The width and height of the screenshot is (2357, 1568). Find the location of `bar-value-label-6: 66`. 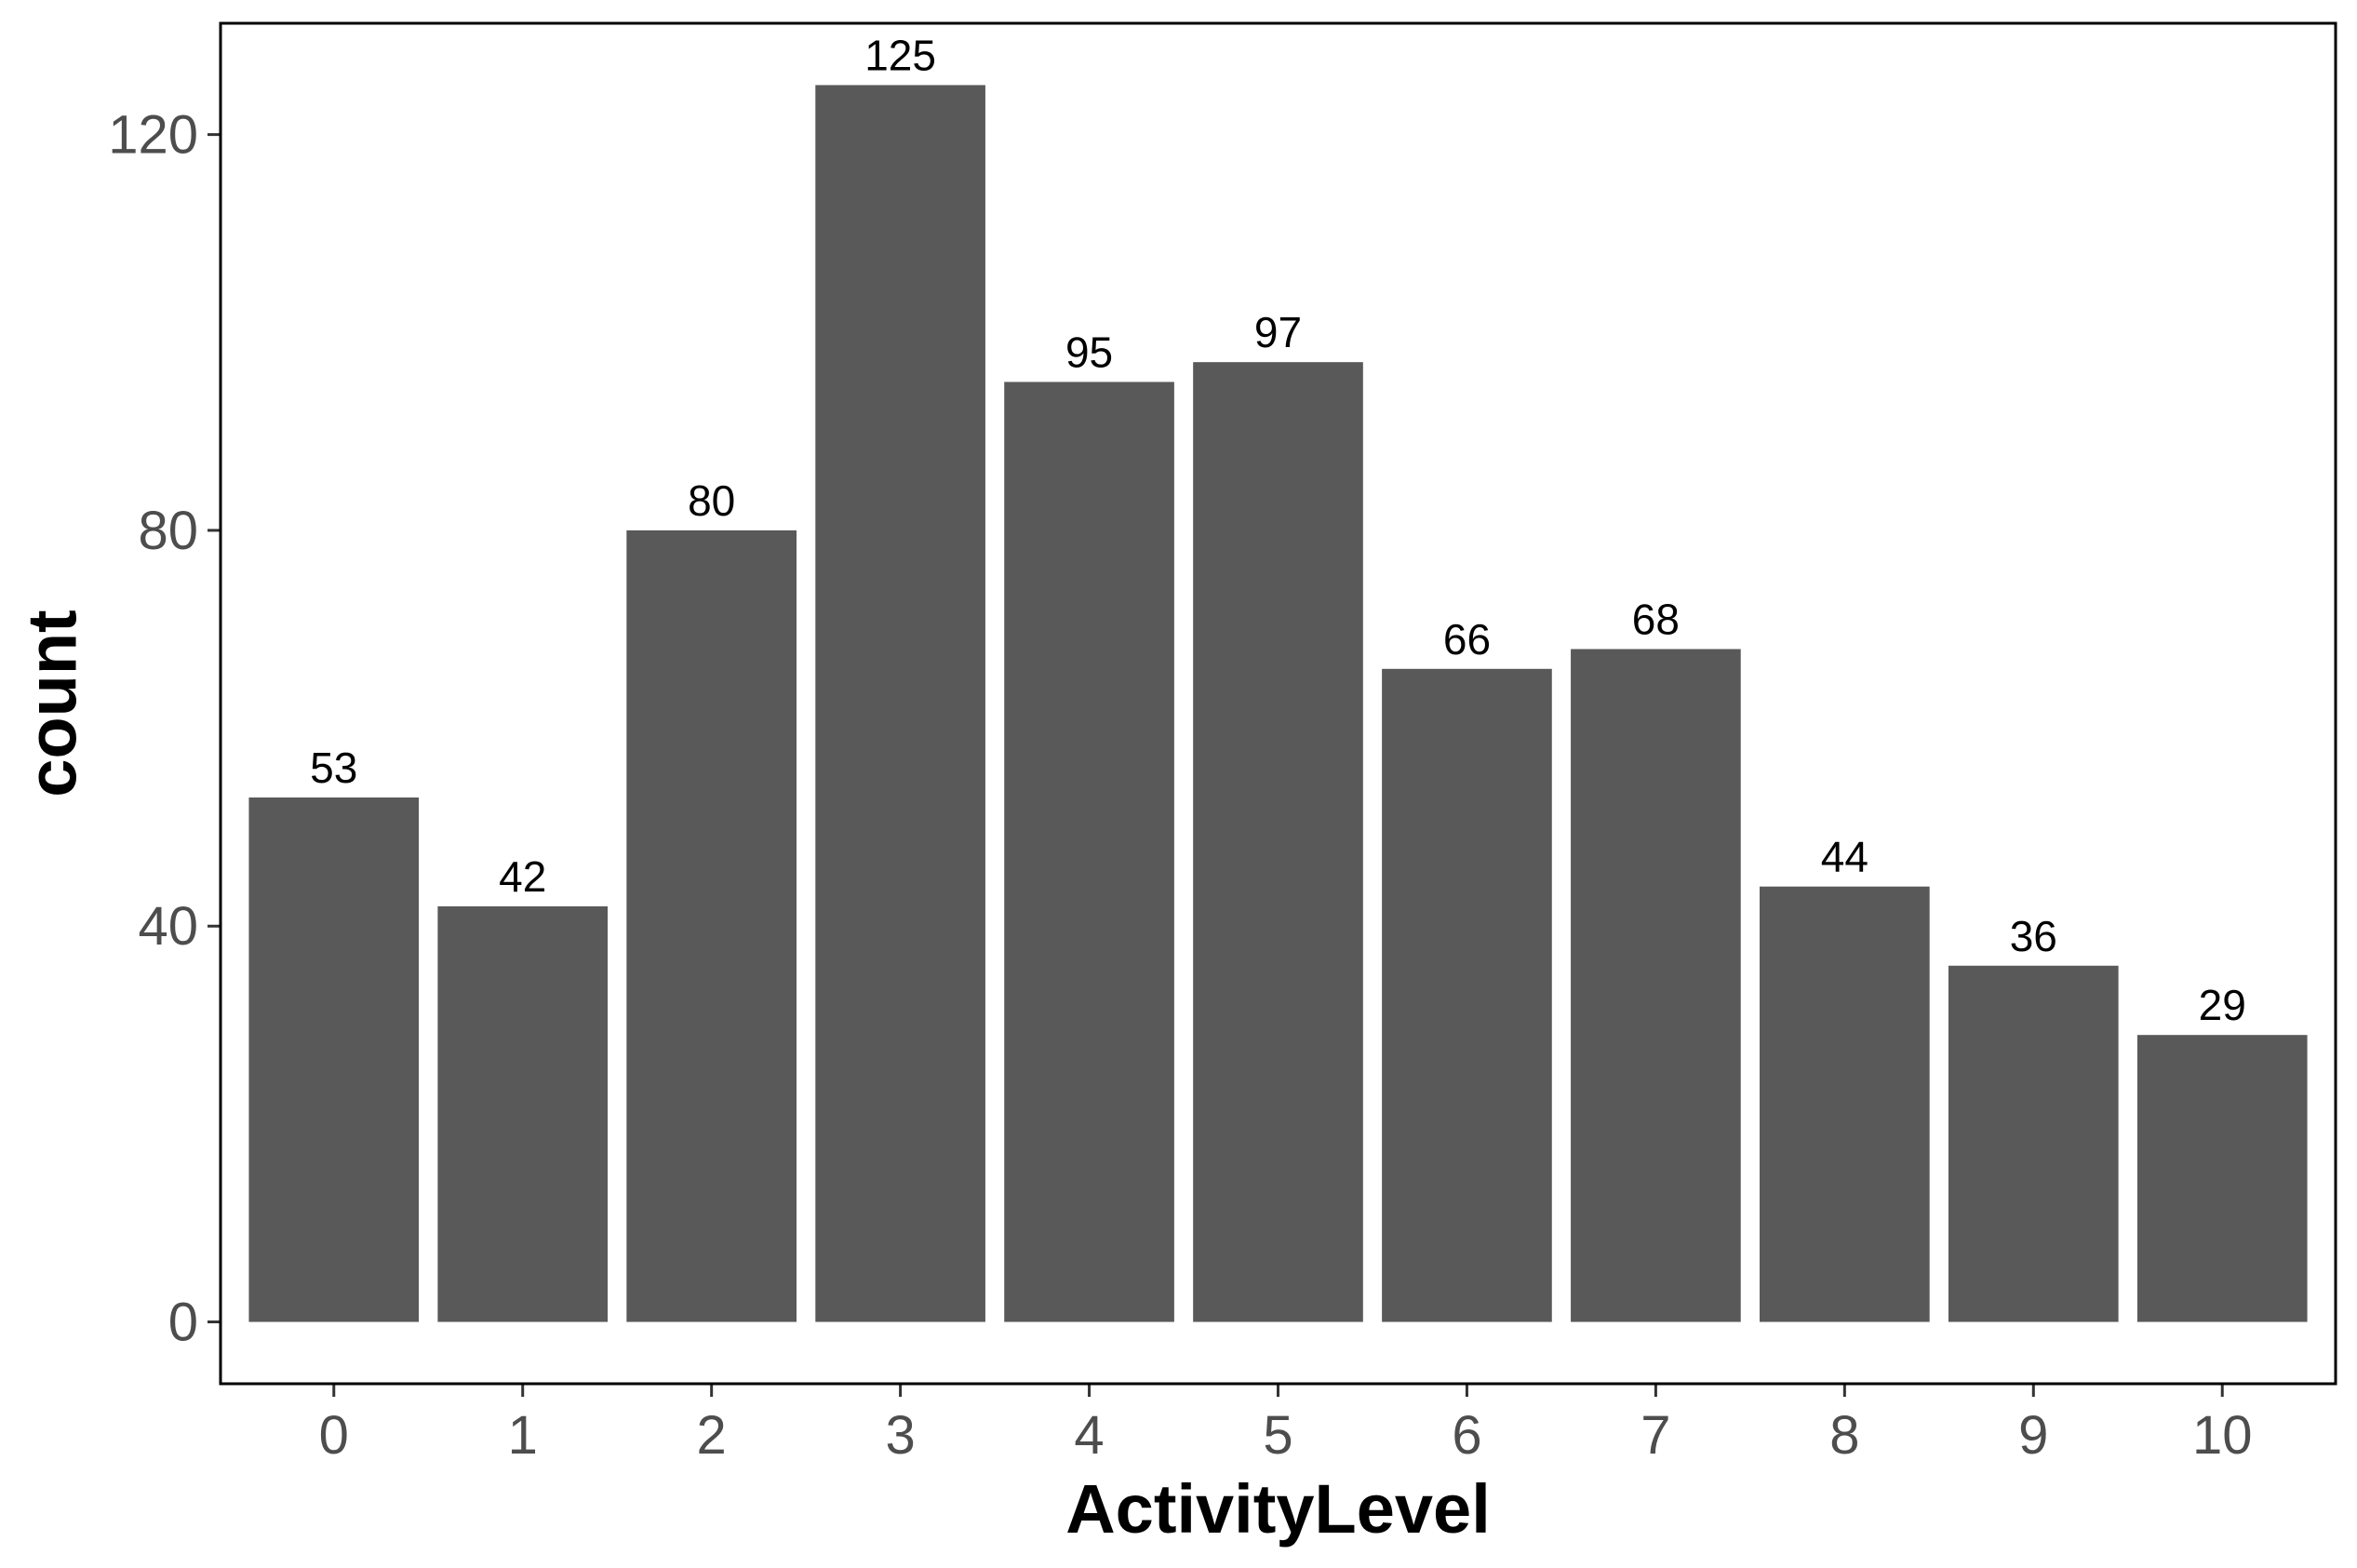

bar-value-label-6: 66 is located at coordinates (1467, 639).